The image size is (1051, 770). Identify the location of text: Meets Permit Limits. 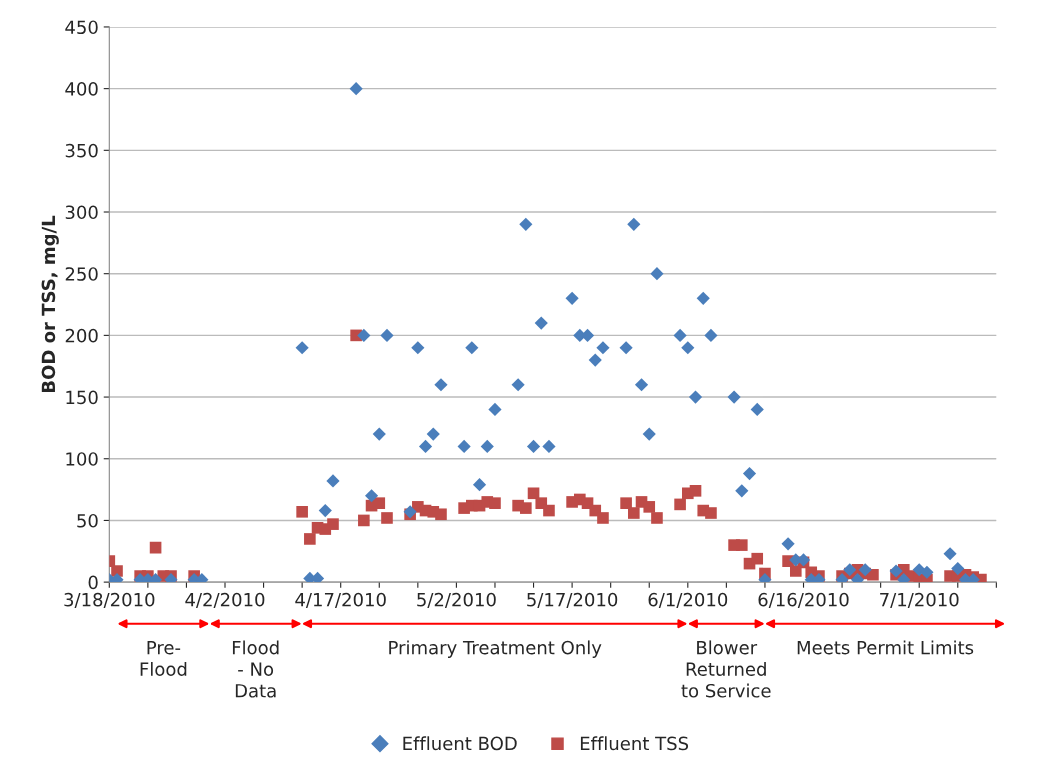
(885, 647).